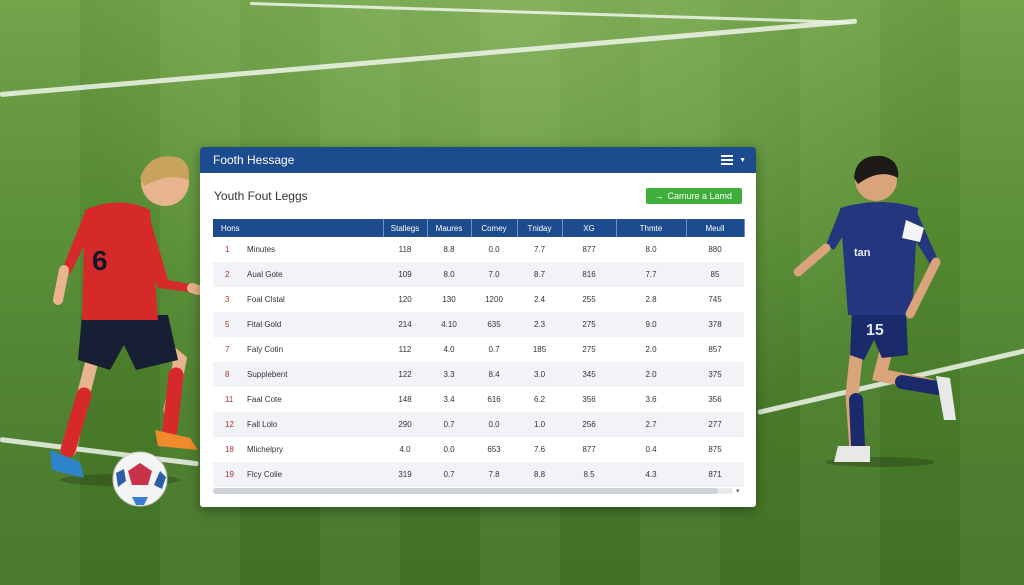 This screenshot has height=585, width=1024. What do you see at coordinates (227, 349) in the screenshot?
I see `row-number: 7` at bounding box center [227, 349].